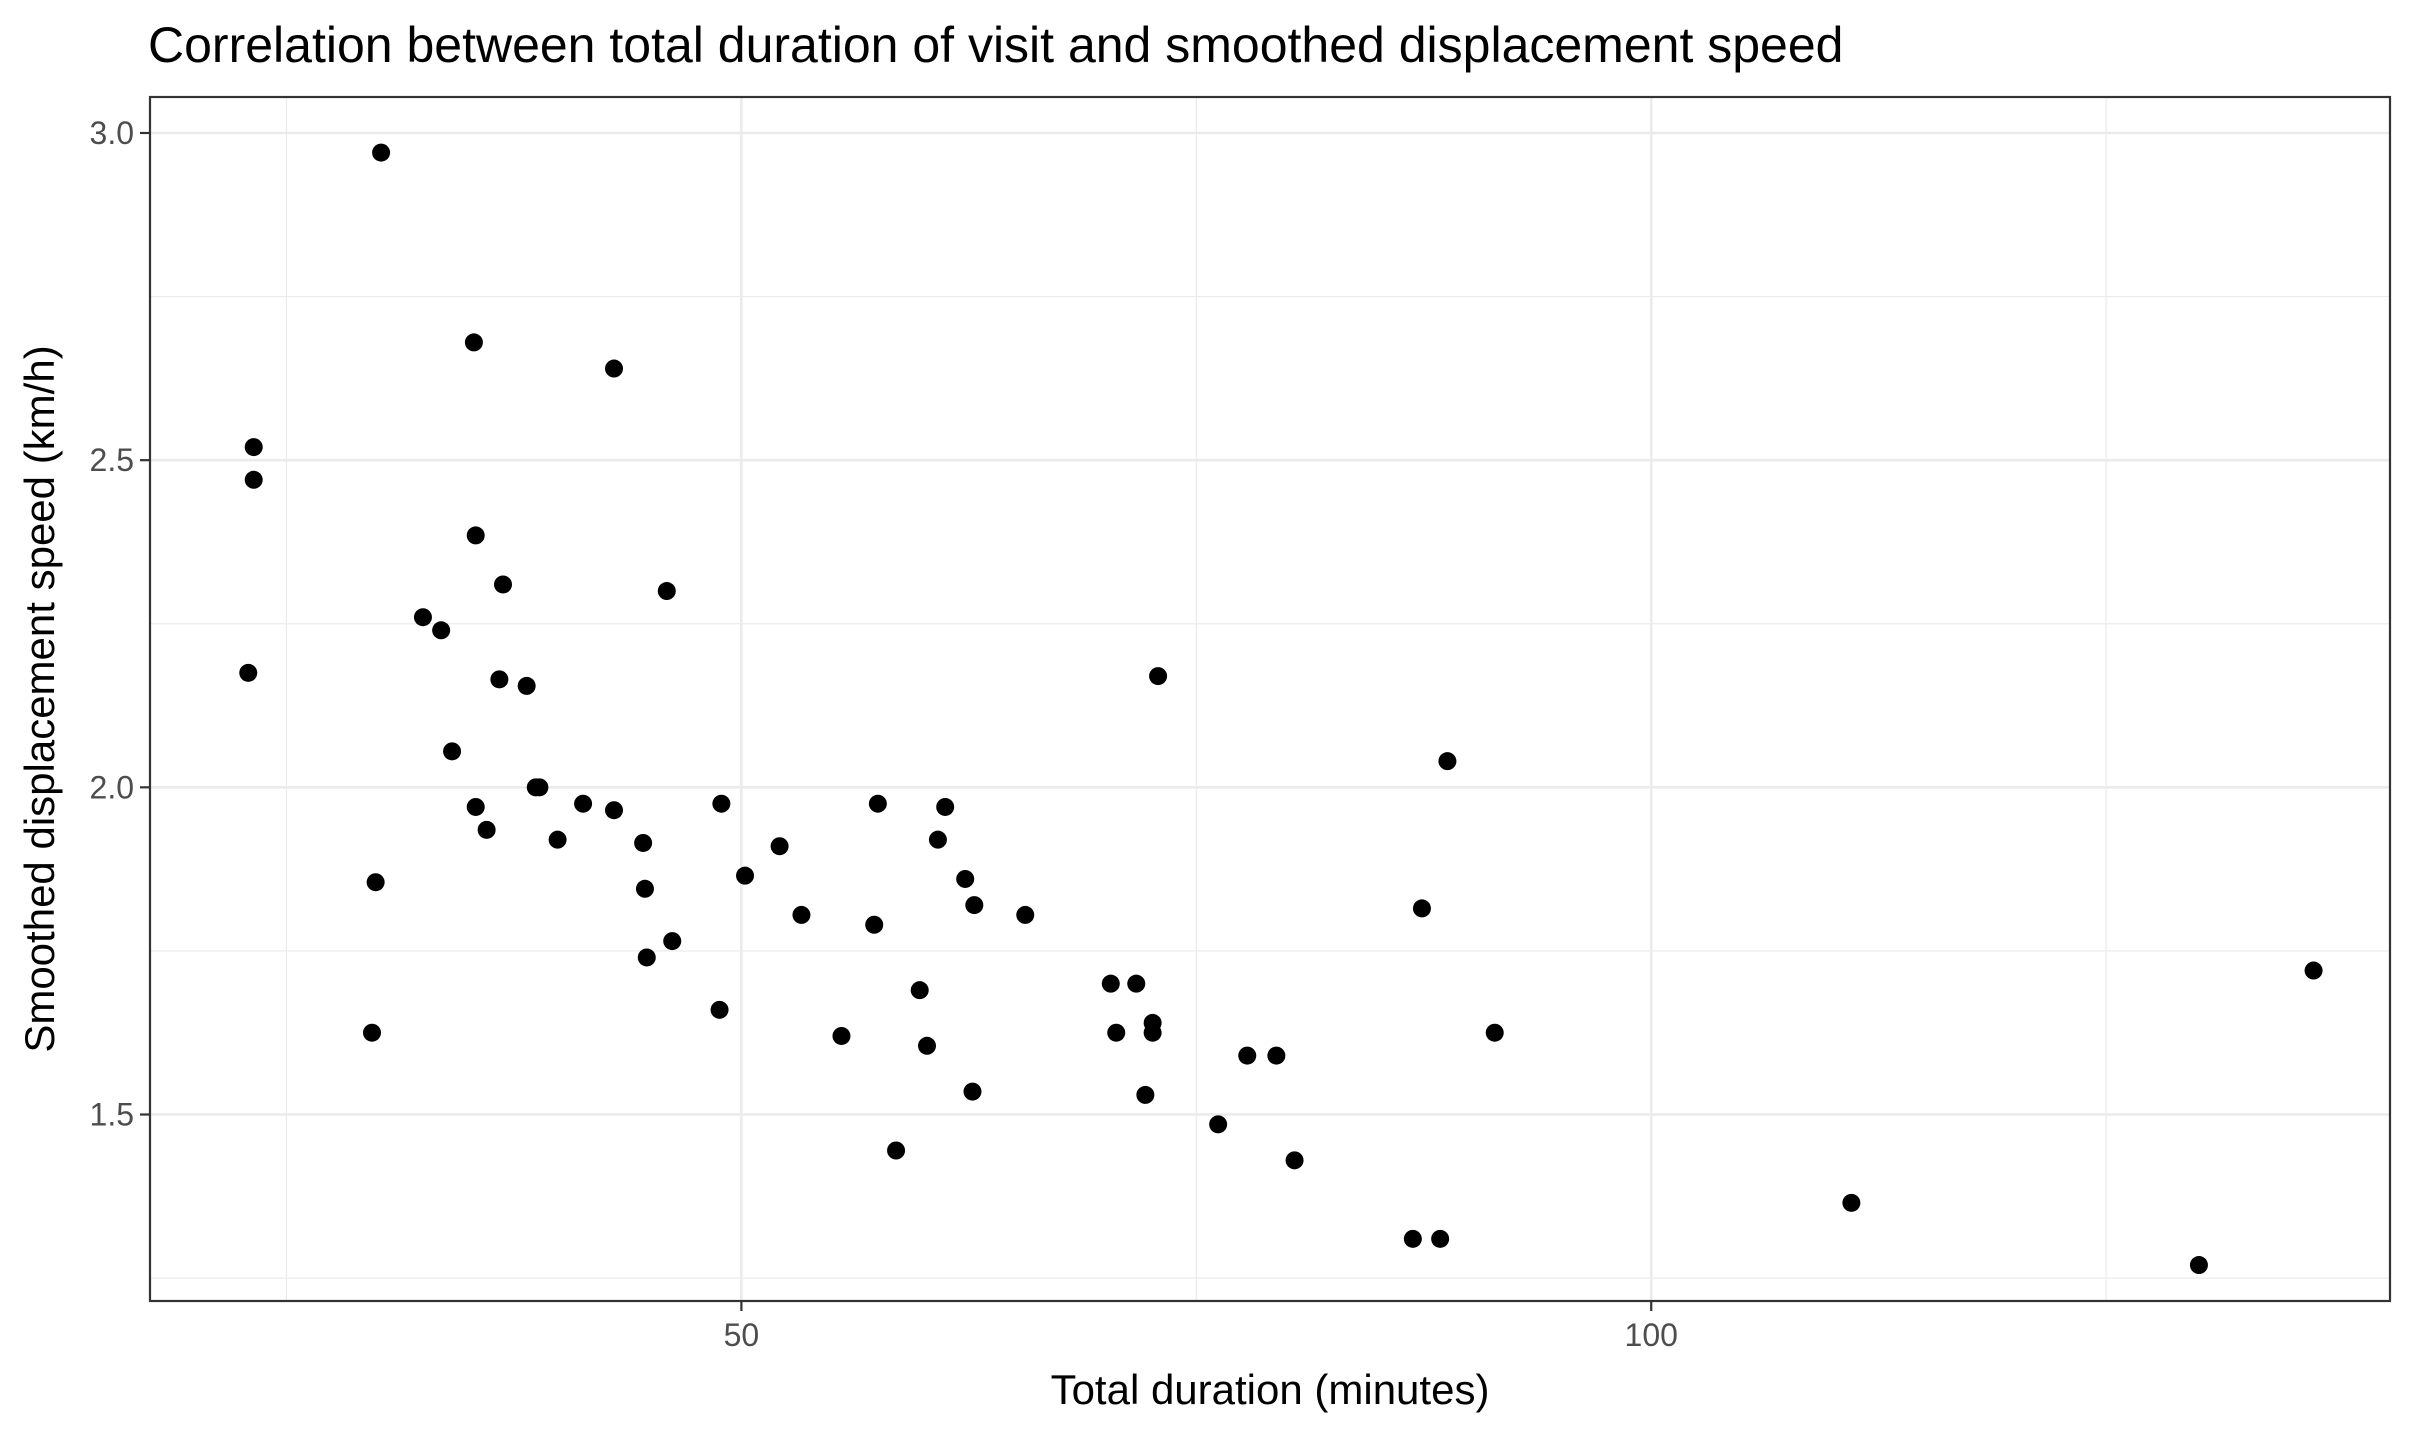 The image size is (2412, 1437). What do you see at coordinates (112, 787) in the screenshot?
I see `y-tick-label: 2.0` at bounding box center [112, 787].